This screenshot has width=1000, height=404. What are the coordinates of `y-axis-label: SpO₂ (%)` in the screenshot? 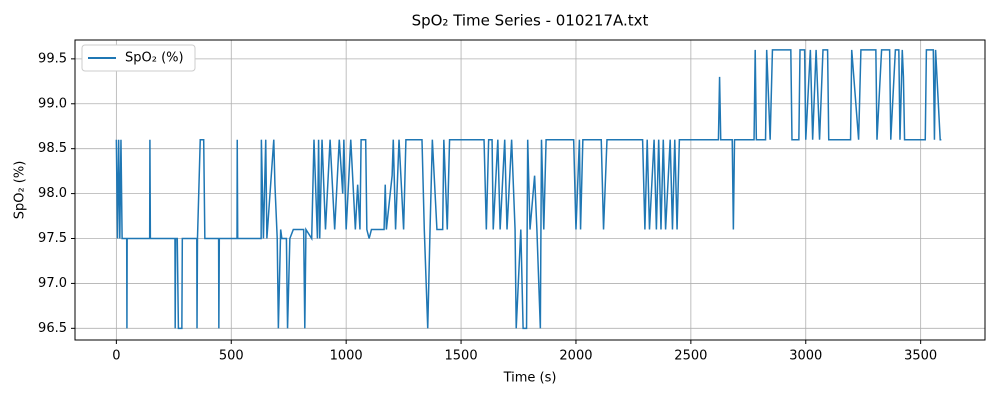 It's located at (20, 190).